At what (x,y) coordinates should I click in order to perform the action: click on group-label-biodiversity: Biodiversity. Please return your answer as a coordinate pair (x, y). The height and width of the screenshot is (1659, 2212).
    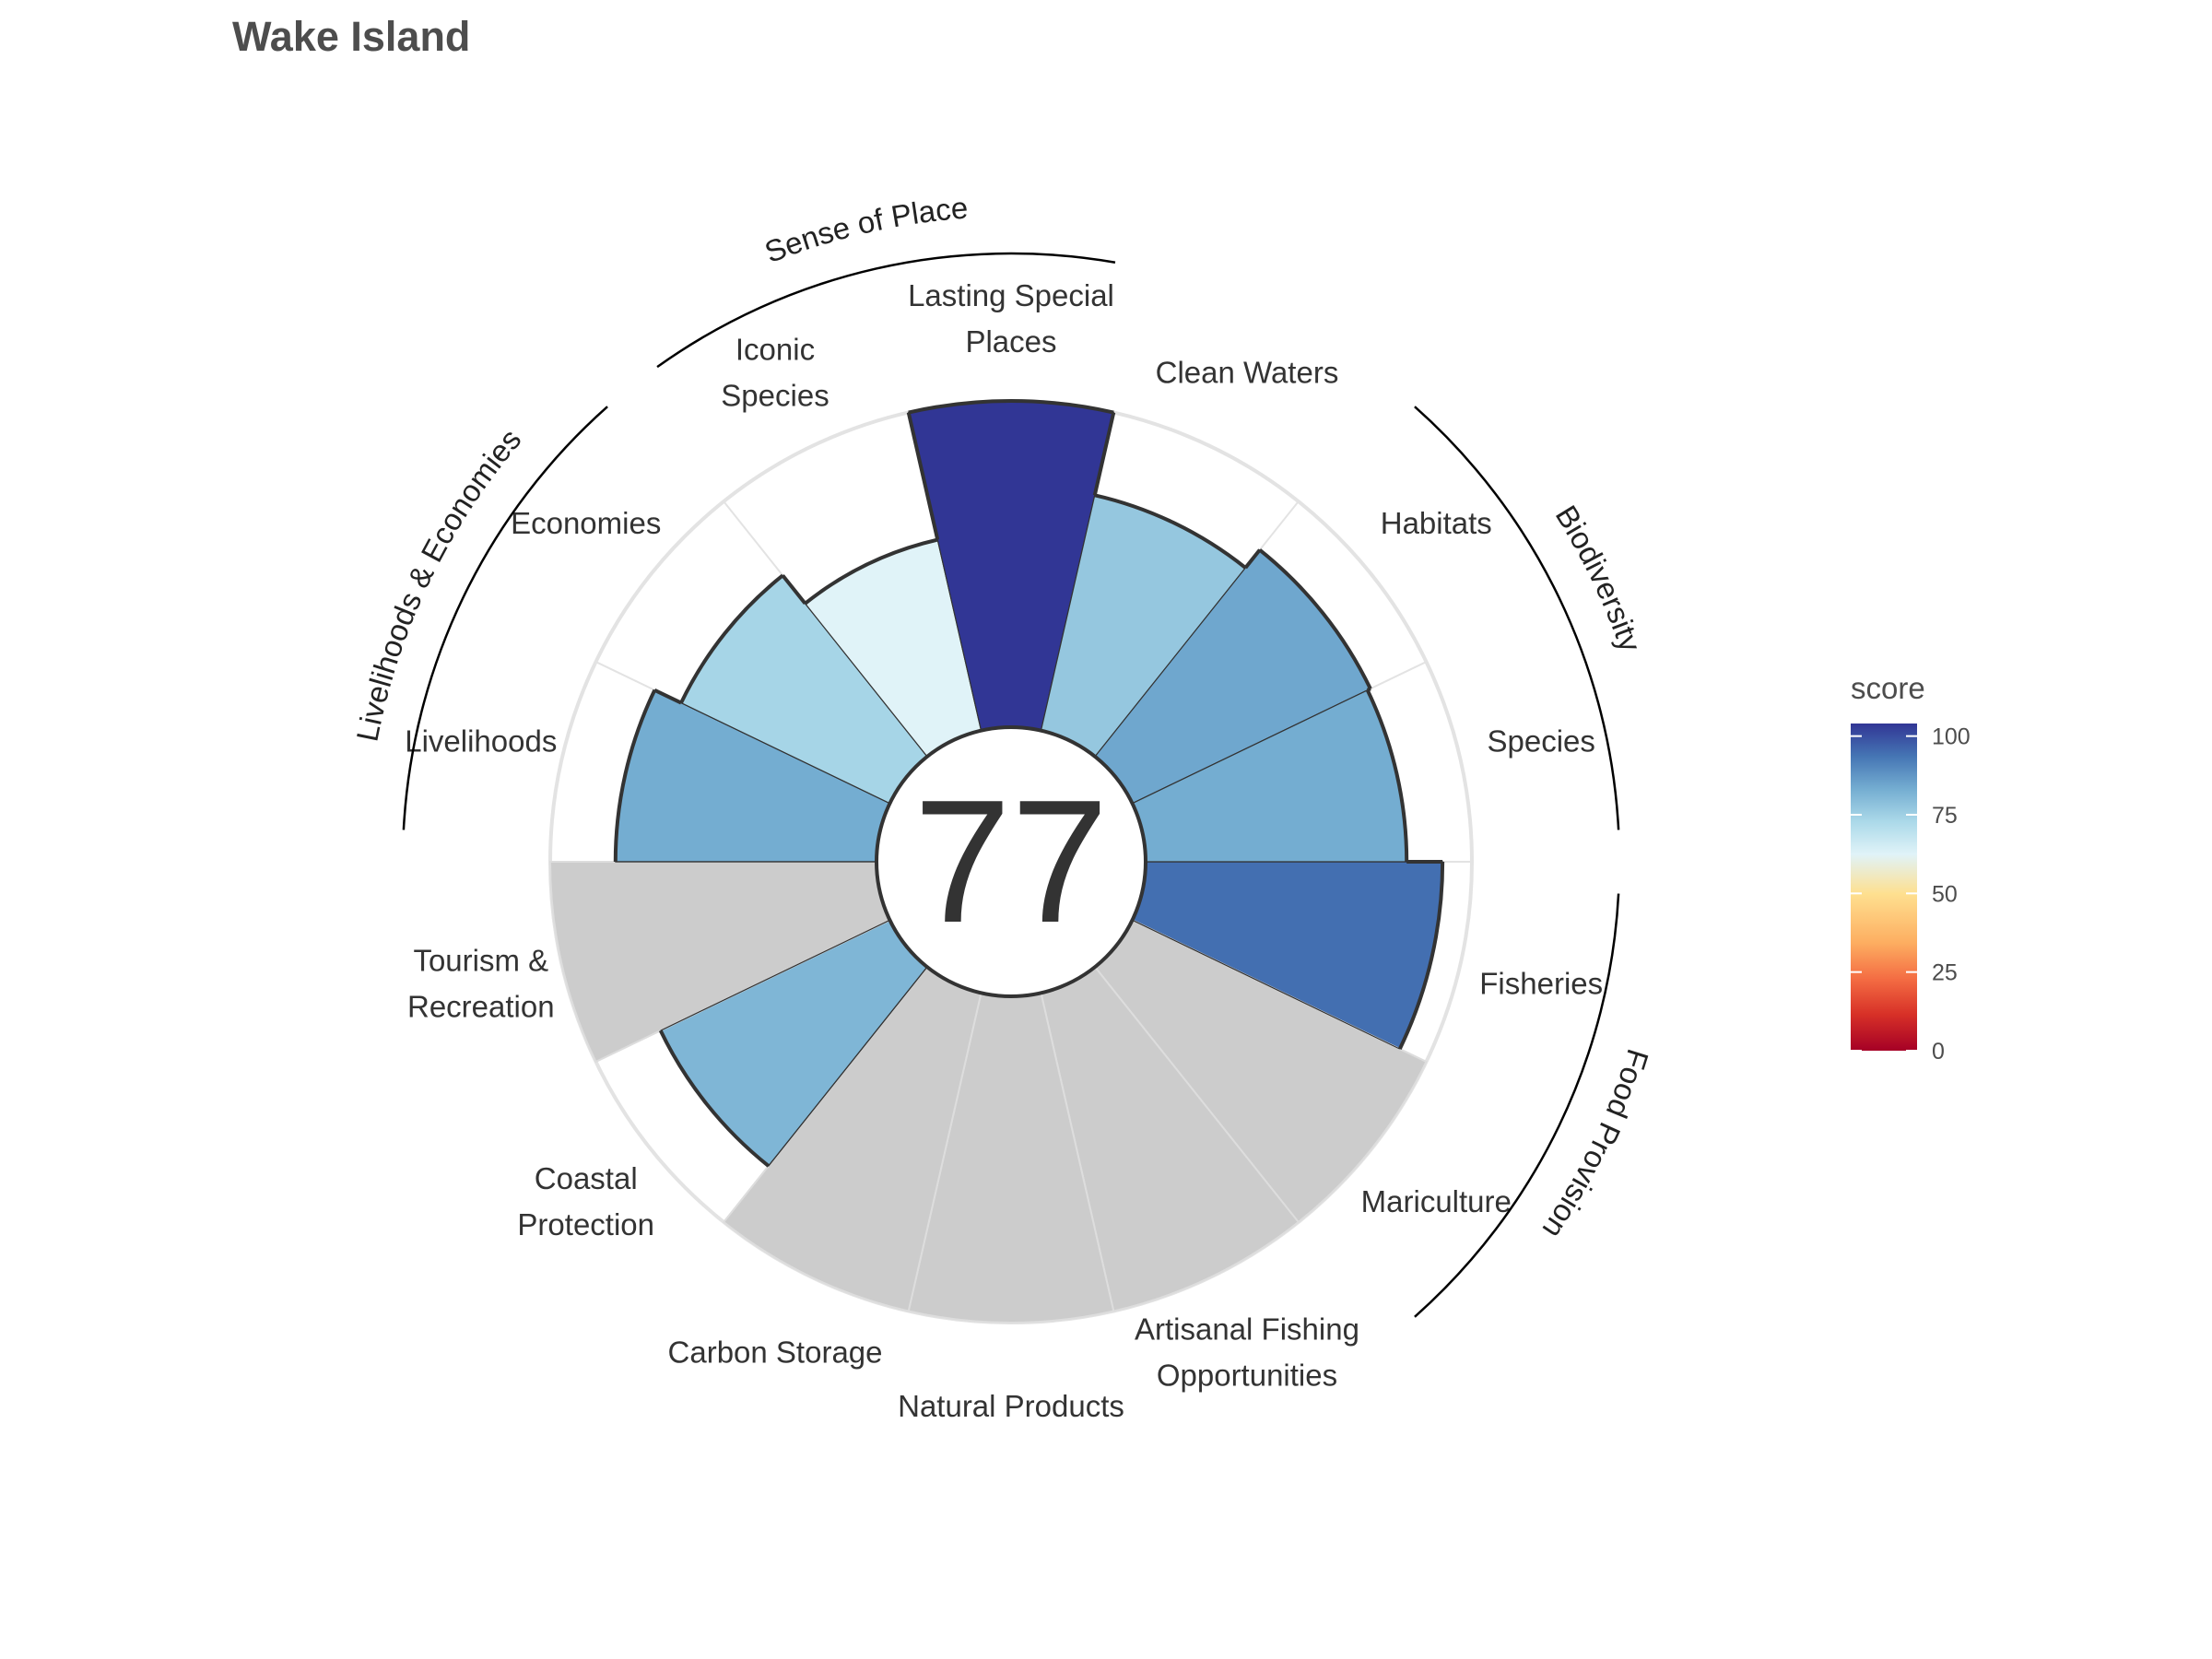
    Looking at the image, I should click on (1598, 578).